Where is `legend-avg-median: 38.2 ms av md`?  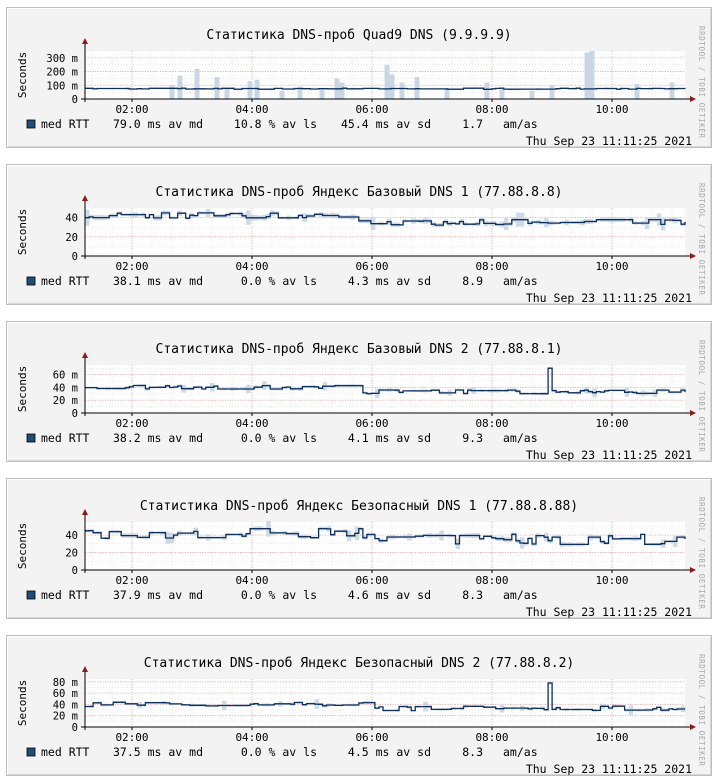 legend-avg-median: 38.2 ms av md is located at coordinates (158, 438).